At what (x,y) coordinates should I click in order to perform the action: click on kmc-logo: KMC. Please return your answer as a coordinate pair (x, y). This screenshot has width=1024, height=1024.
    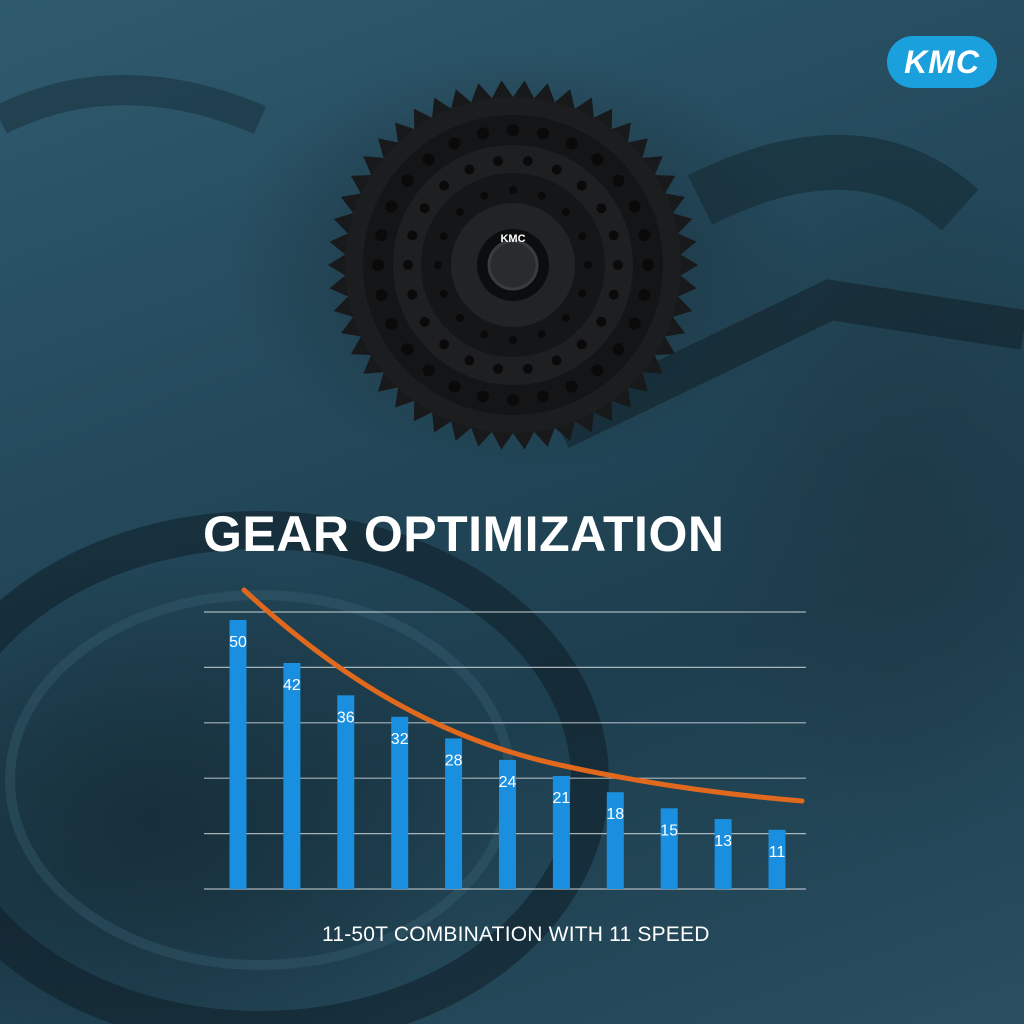
    Looking at the image, I should click on (942, 62).